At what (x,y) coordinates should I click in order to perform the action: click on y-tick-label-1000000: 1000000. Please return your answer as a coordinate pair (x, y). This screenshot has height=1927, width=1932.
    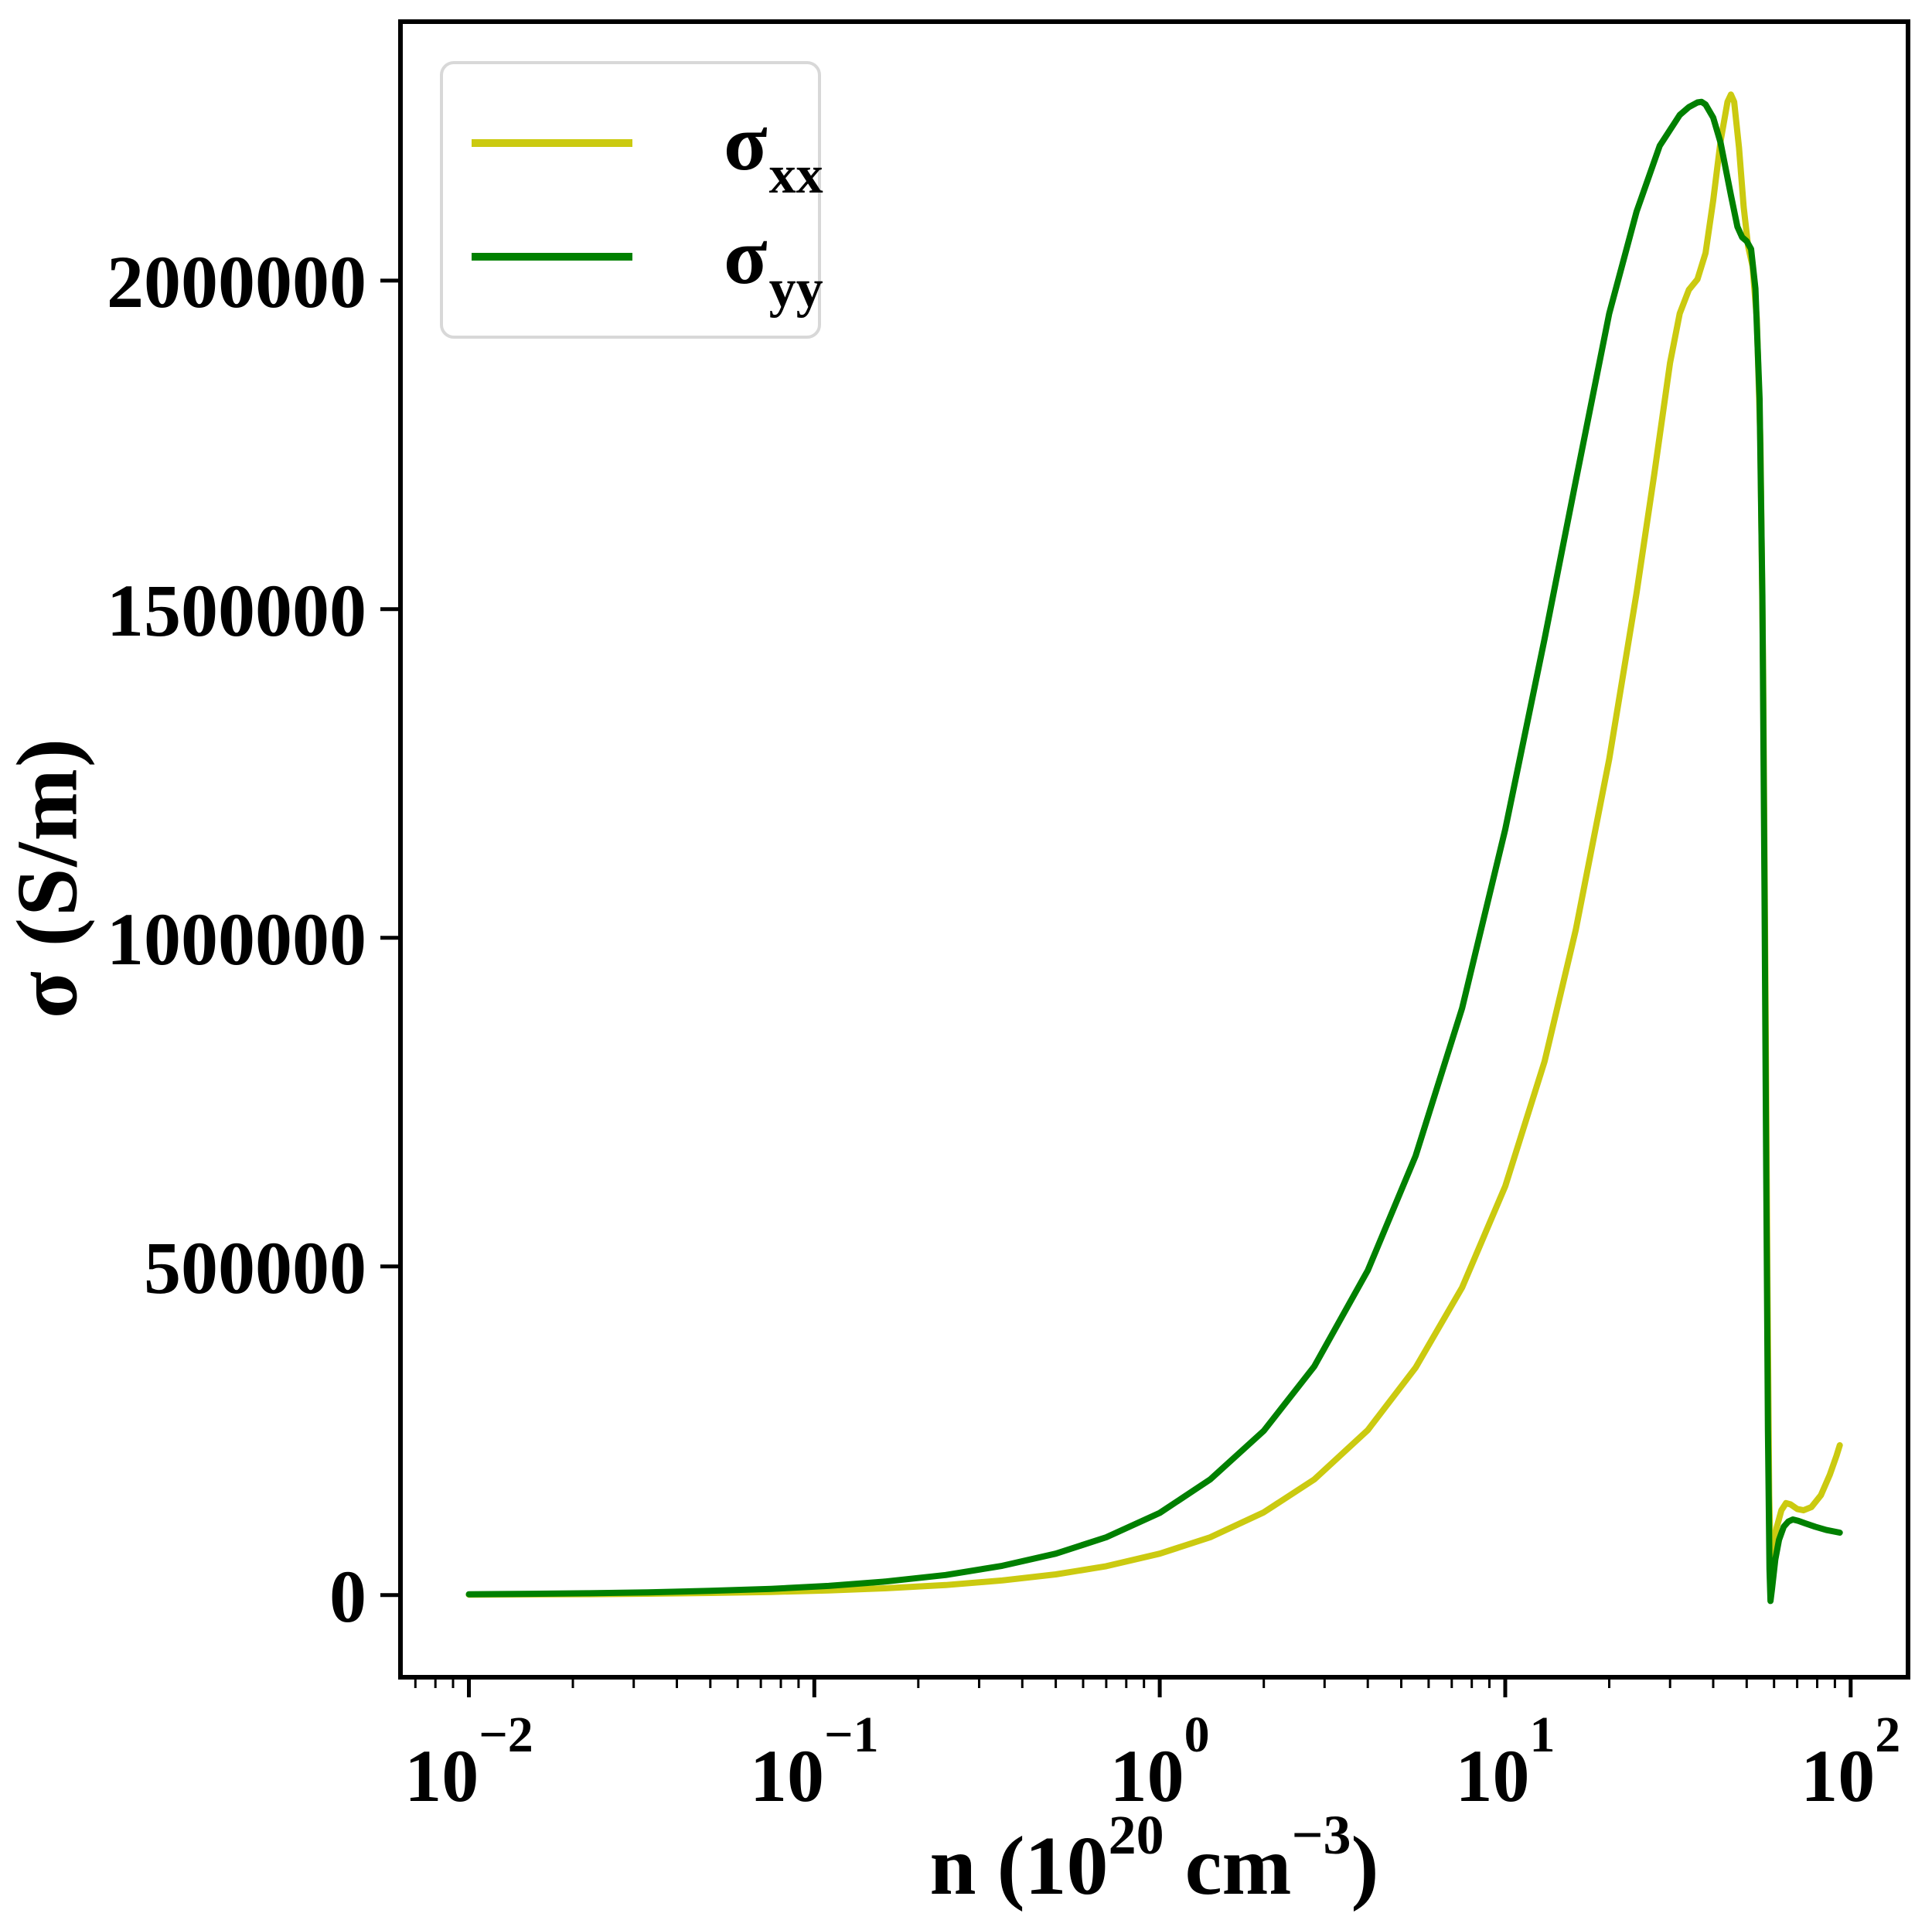
    Looking at the image, I should click on (237, 939).